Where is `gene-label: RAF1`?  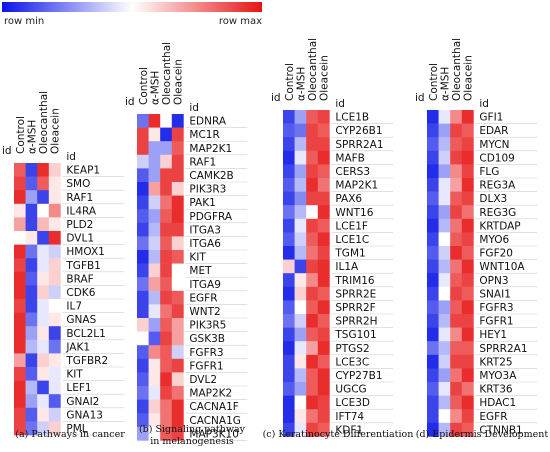
gene-label: RAF1 is located at coordinates (79, 198).